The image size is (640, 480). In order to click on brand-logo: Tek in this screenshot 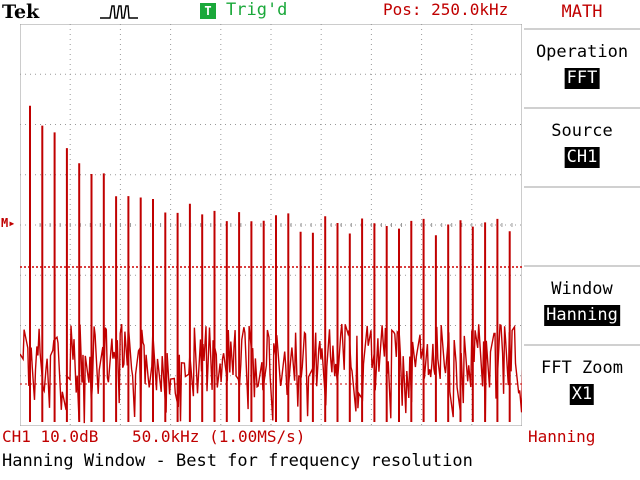, I will do `click(21, 12)`.